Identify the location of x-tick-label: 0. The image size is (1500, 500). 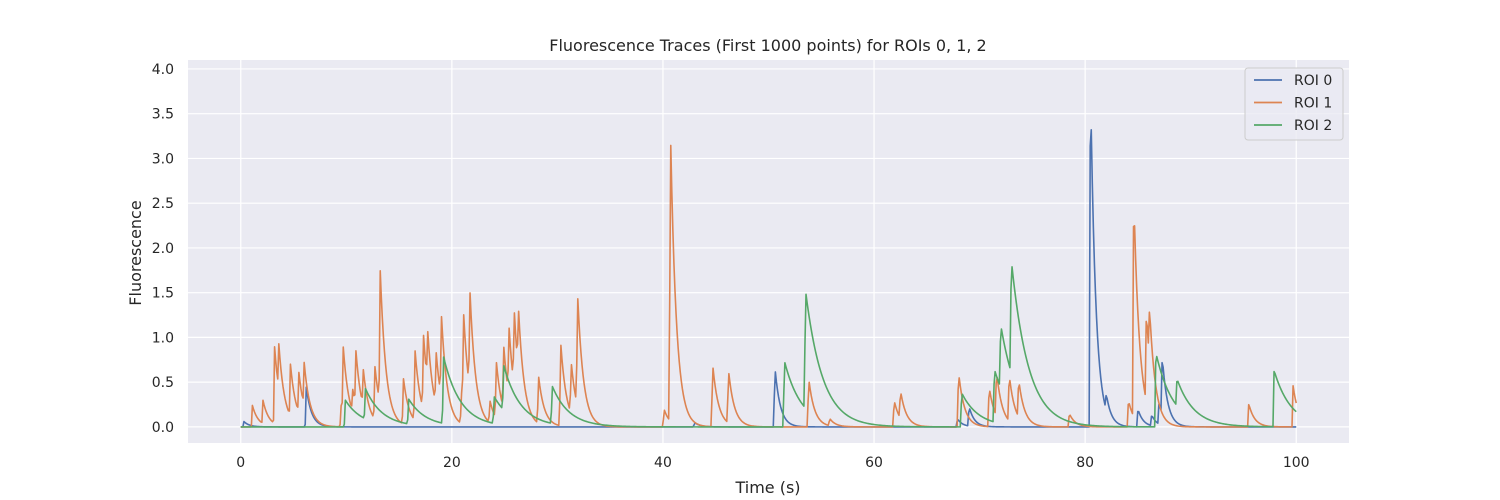
(240, 463).